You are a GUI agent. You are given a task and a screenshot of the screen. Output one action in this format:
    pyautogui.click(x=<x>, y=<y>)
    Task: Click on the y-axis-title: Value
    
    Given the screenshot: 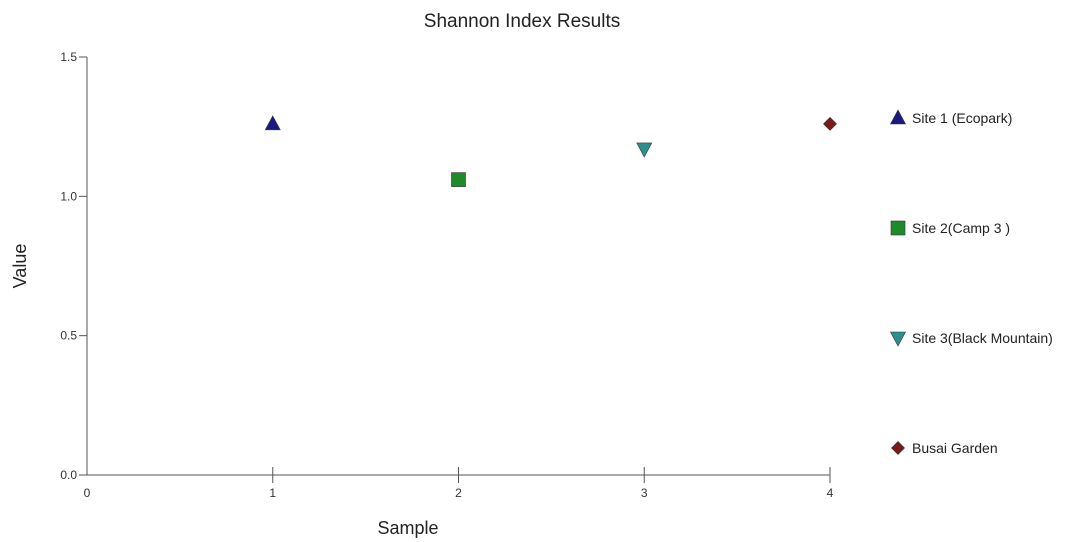 What is the action you would take?
    pyautogui.click(x=20, y=266)
    